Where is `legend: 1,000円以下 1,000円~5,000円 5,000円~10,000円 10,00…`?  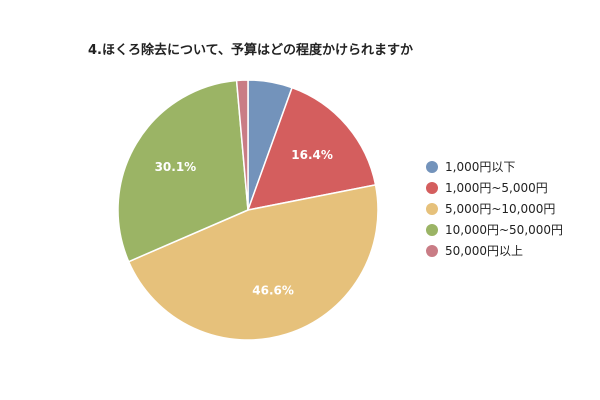
legend: 1,000円以下 1,000円~5,000円 5,000円~10,000円 10,00… is located at coordinates (494, 209).